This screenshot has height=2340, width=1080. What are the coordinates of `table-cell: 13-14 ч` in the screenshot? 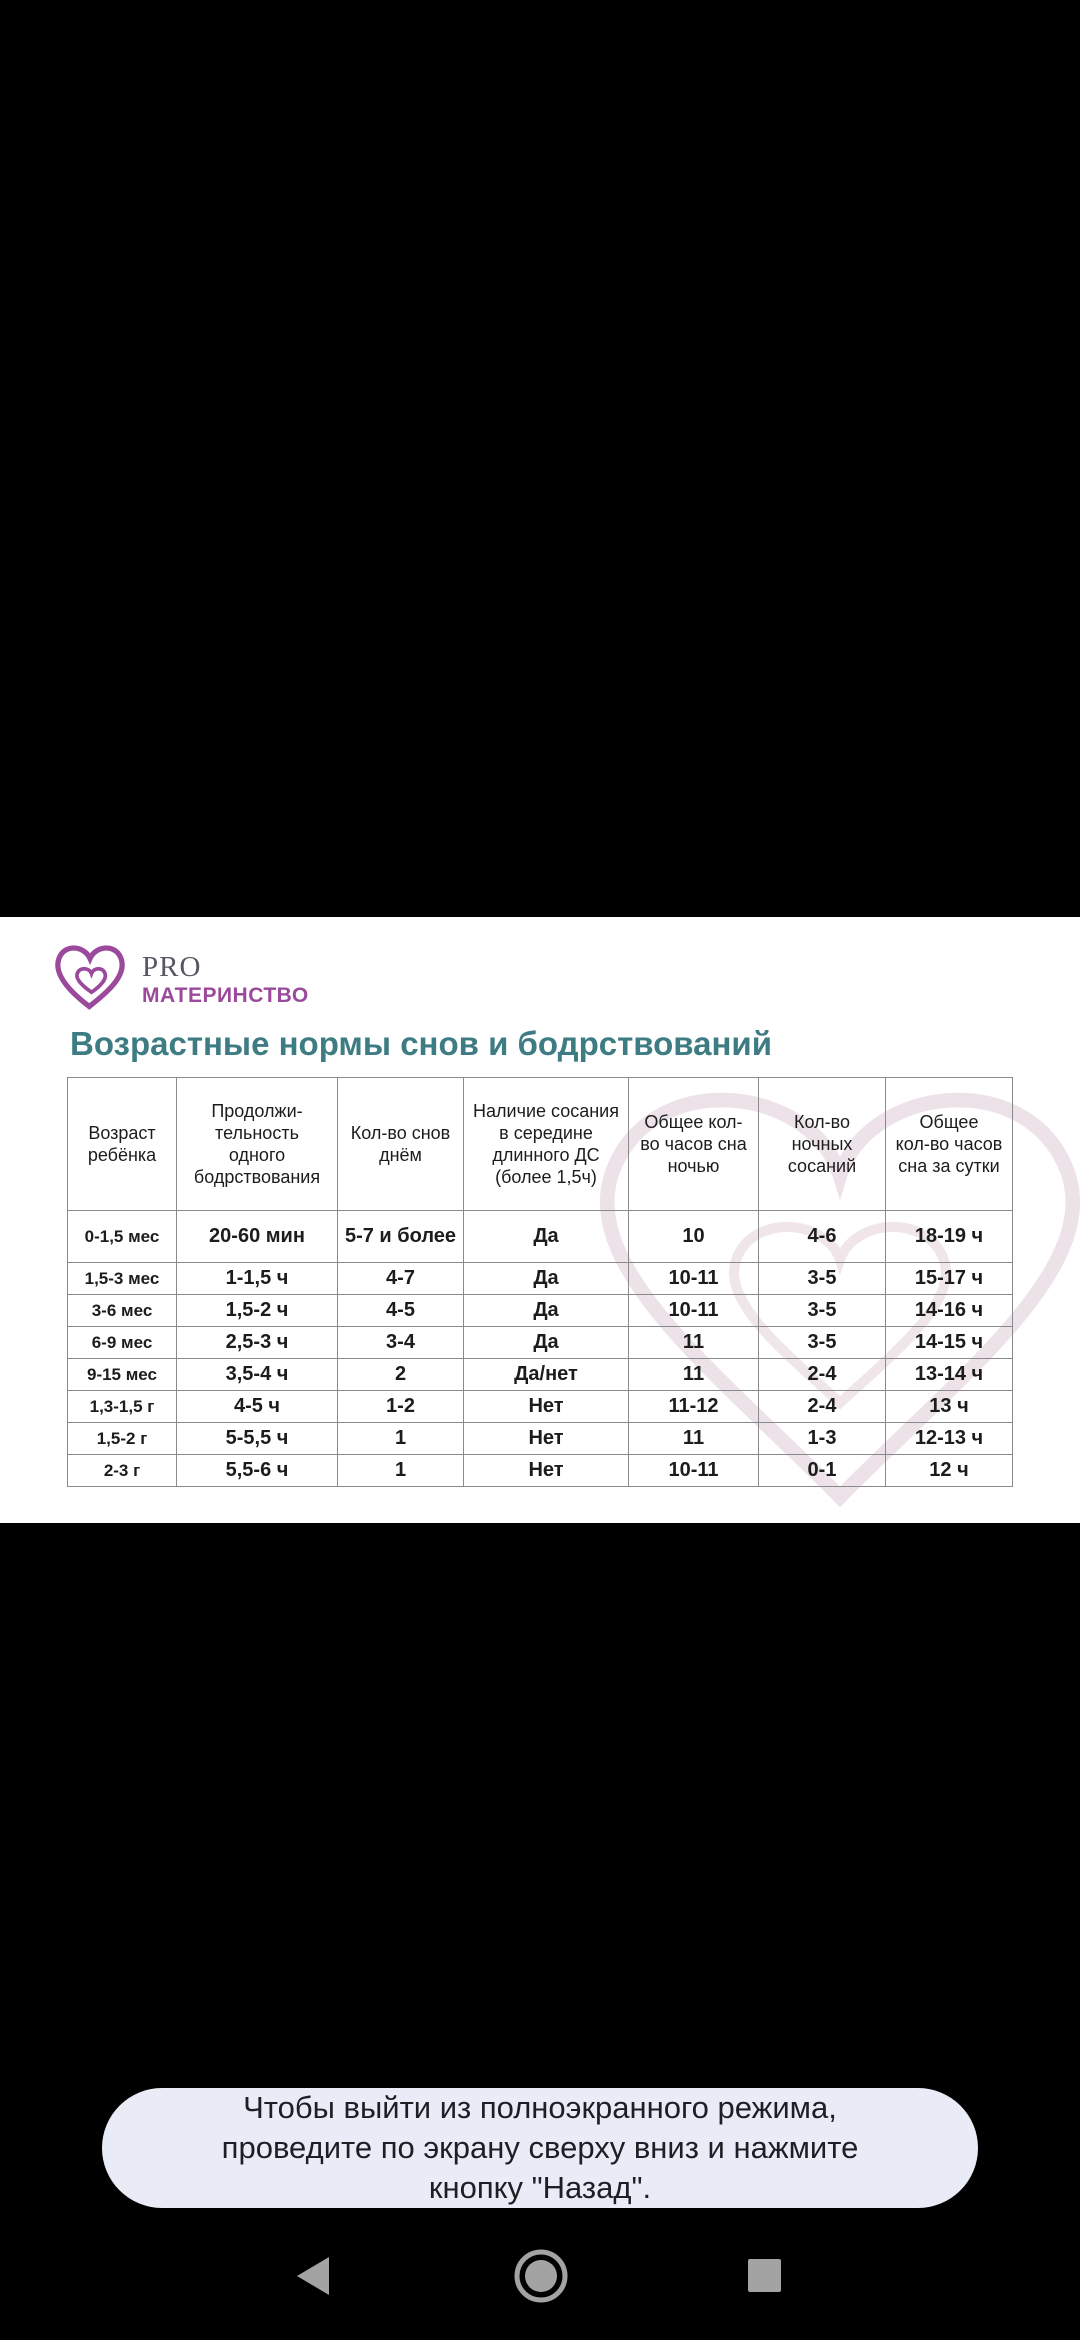 It's located at (949, 1374).